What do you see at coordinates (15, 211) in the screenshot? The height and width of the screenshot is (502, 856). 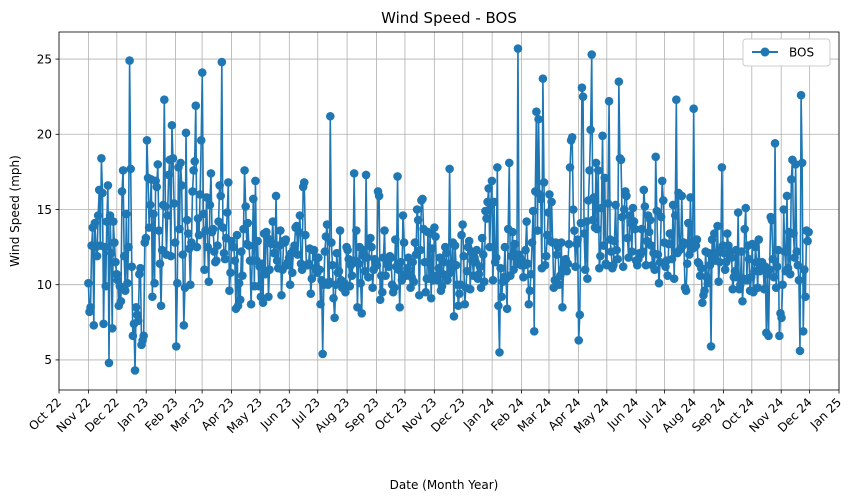 I see `y-axis-label: Wind Speed (mph)` at bounding box center [15, 211].